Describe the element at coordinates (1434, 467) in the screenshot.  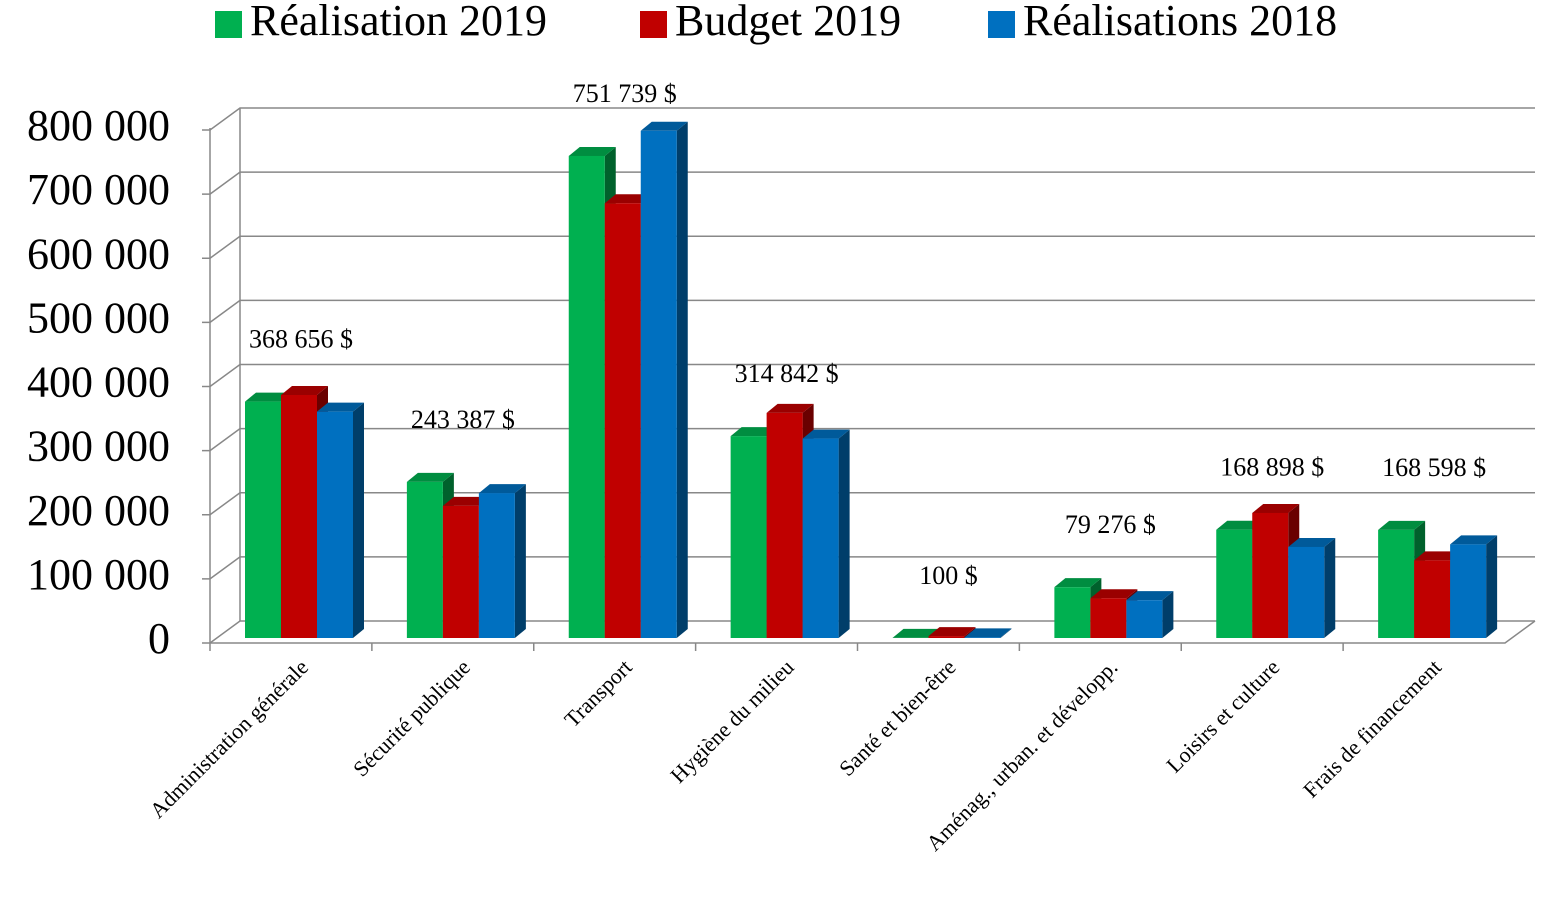
I see `data-label: 168 598 $` at that location.